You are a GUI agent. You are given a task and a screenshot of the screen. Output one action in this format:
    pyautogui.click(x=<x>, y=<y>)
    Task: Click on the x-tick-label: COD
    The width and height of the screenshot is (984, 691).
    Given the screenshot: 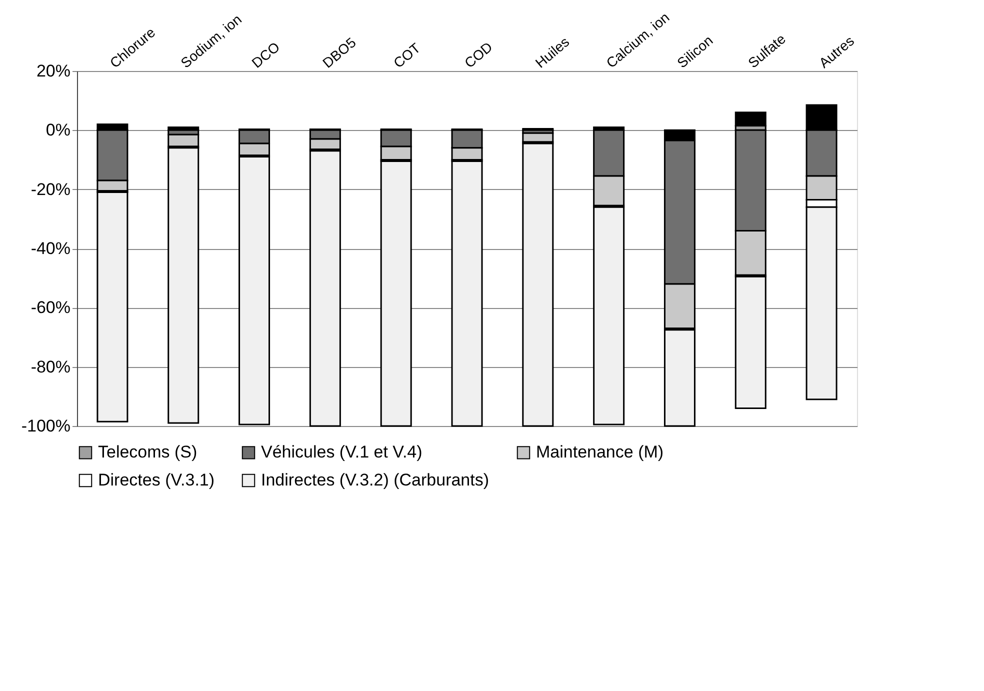 What is the action you would take?
    pyautogui.click(x=478, y=54)
    